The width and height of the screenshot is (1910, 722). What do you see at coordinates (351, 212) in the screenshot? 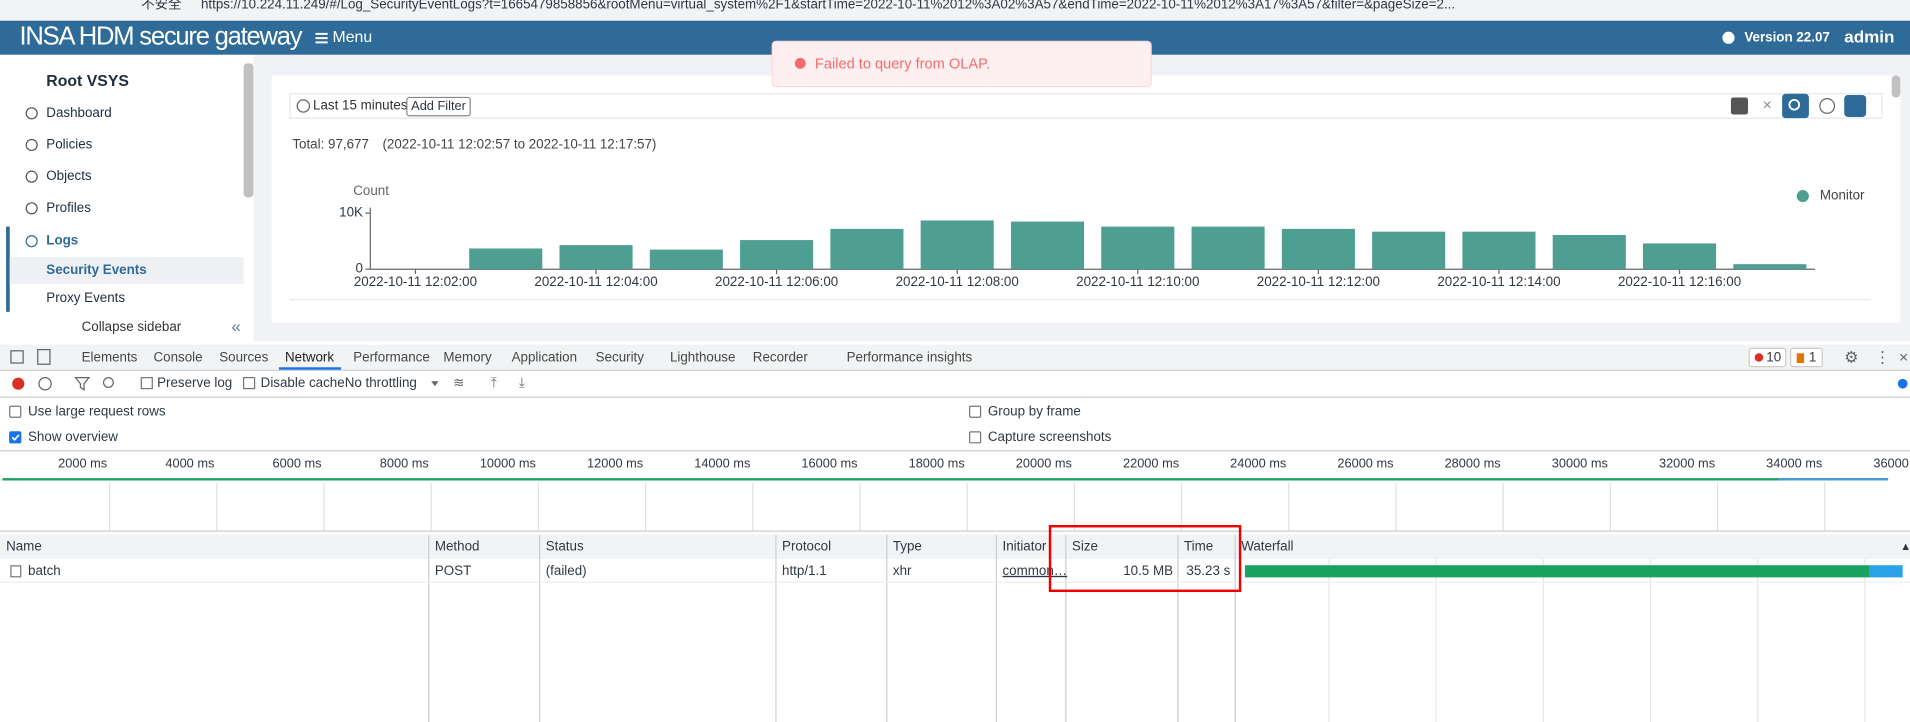
I see `y-tick-label: 10K` at bounding box center [351, 212].